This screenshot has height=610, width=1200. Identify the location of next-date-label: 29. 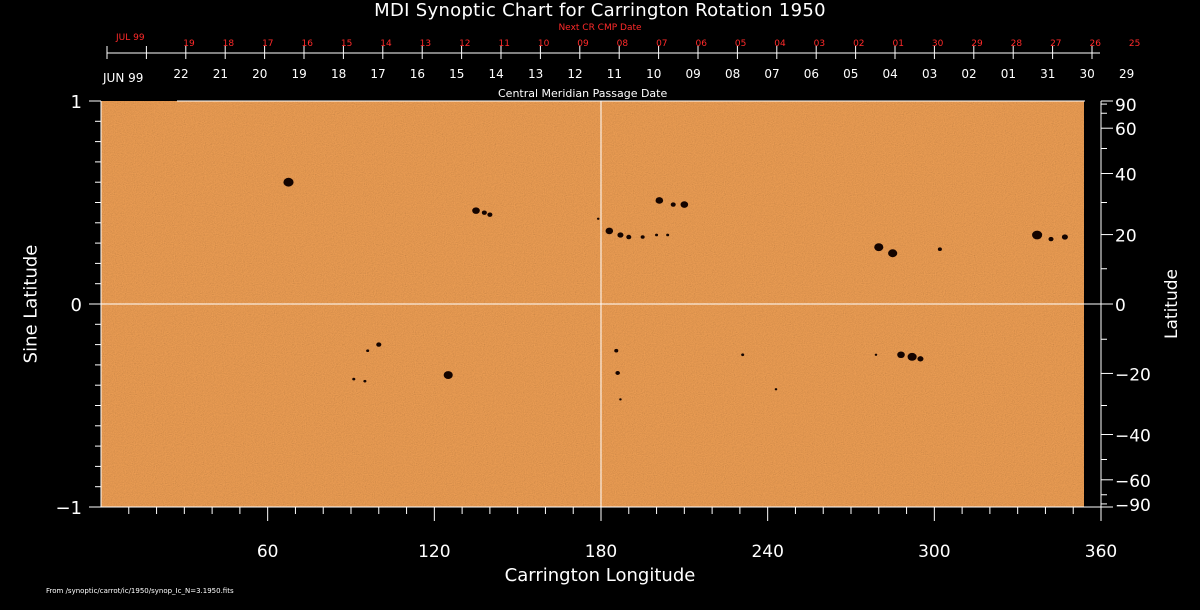
(977, 44).